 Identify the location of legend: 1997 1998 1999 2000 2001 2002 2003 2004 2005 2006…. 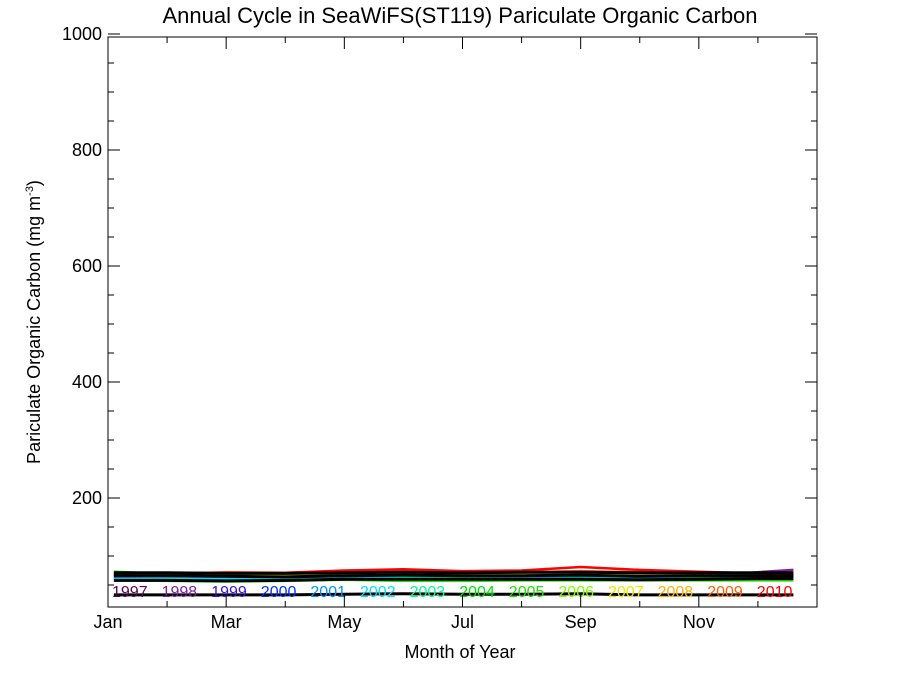
(452, 592).